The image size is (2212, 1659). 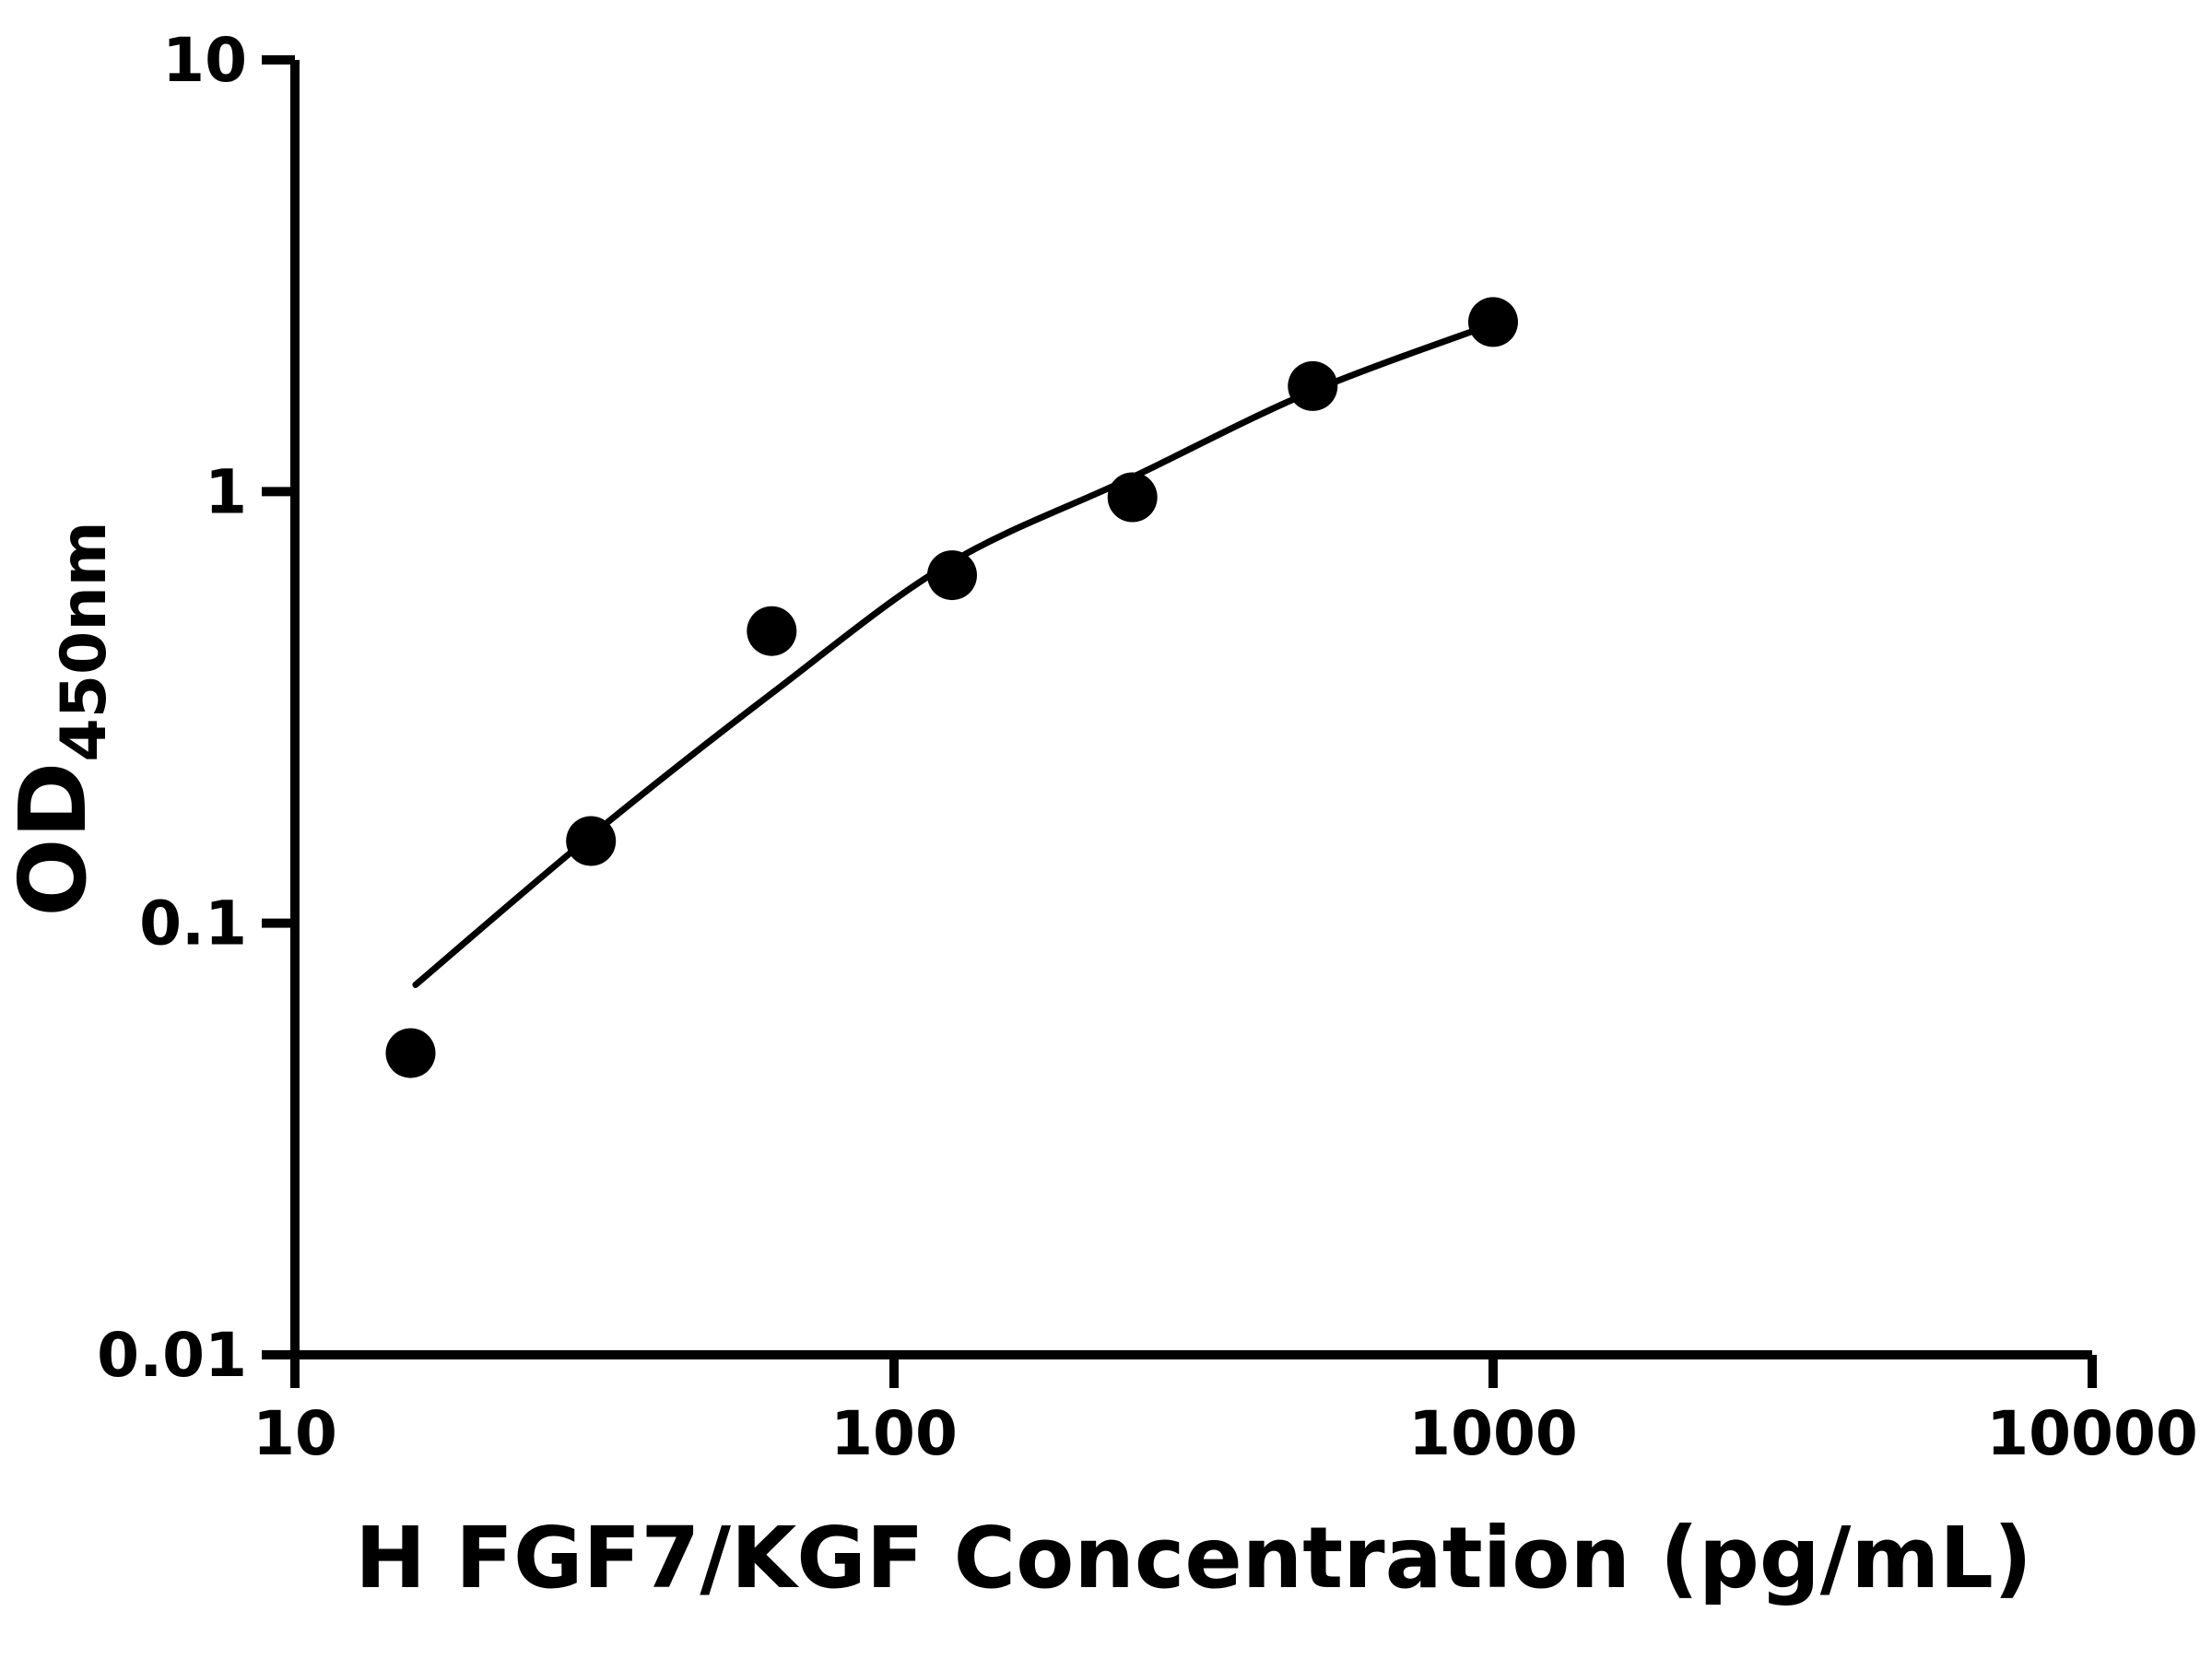 I want to click on y-tick-label: 10, so click(x=204, y=60).